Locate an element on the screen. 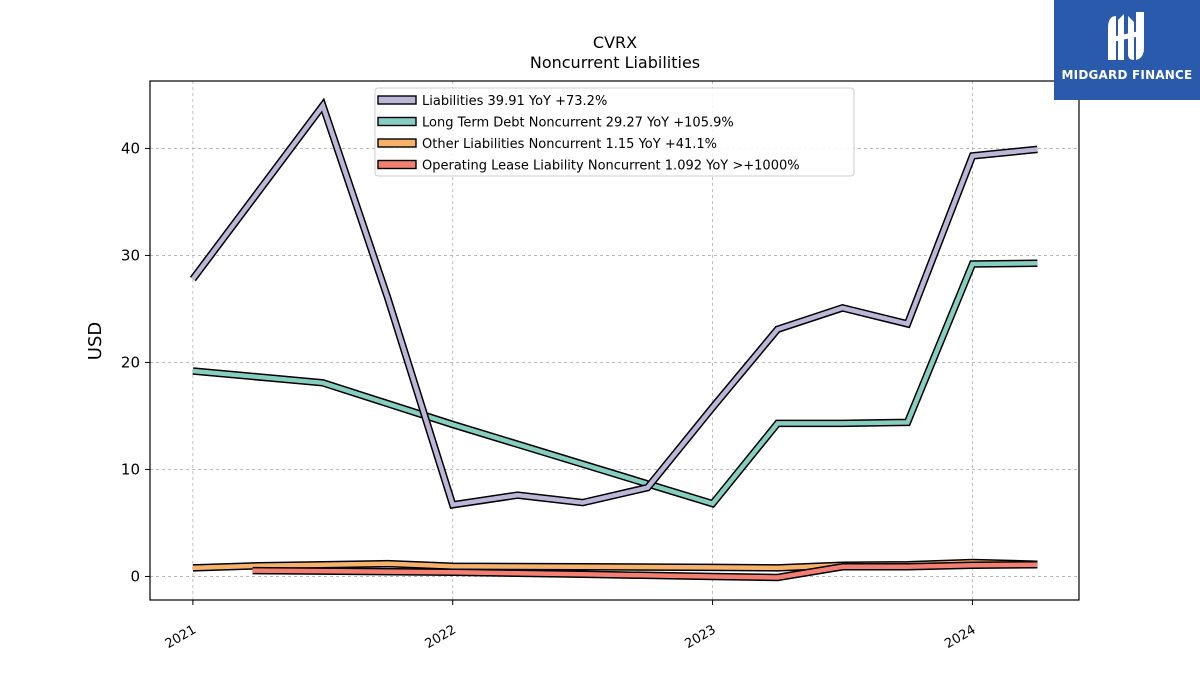 This screenshot has height=675, width=1200. legend-box is located at coordinates (614, 132).